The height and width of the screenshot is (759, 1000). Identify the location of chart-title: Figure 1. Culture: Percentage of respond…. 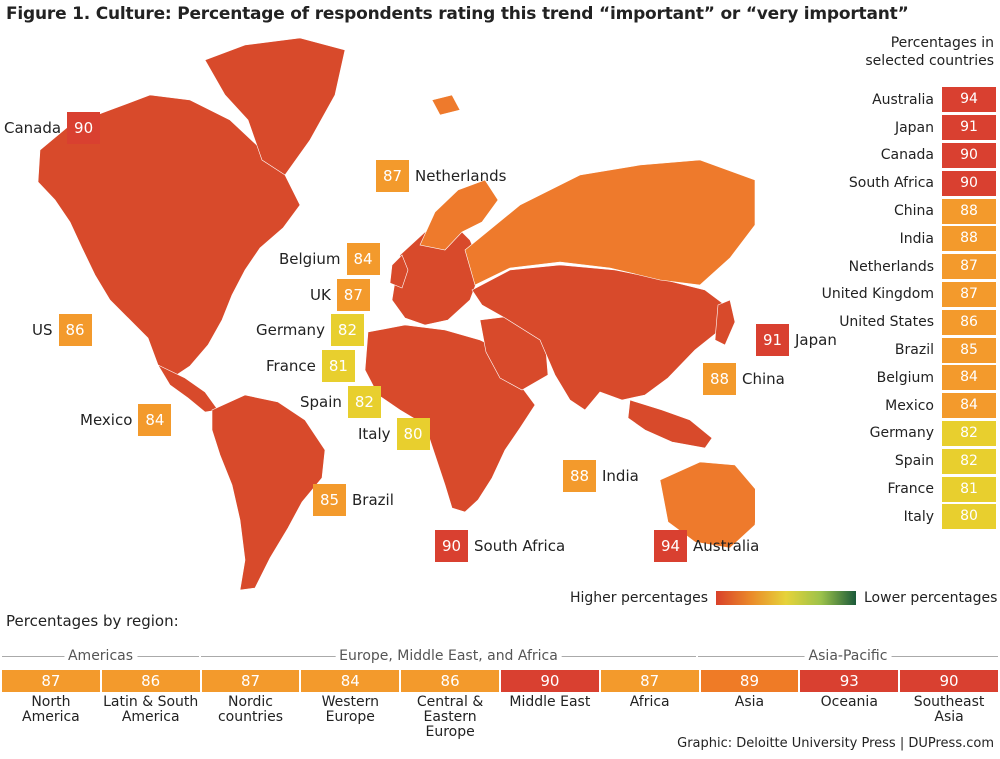
(457, 14).